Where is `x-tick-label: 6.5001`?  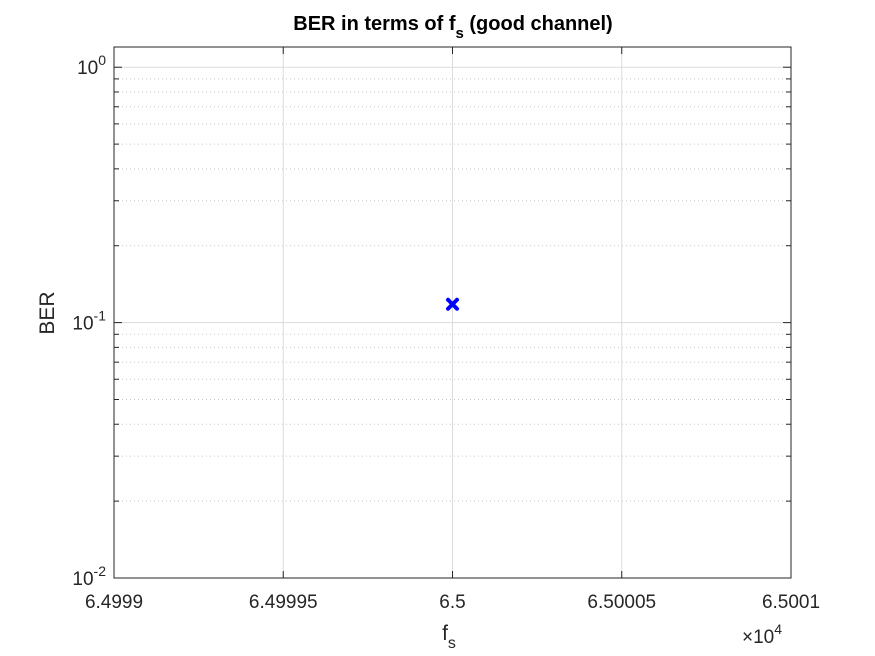
x-tick-label: 6.5001 is located at coordinates (791, 602).